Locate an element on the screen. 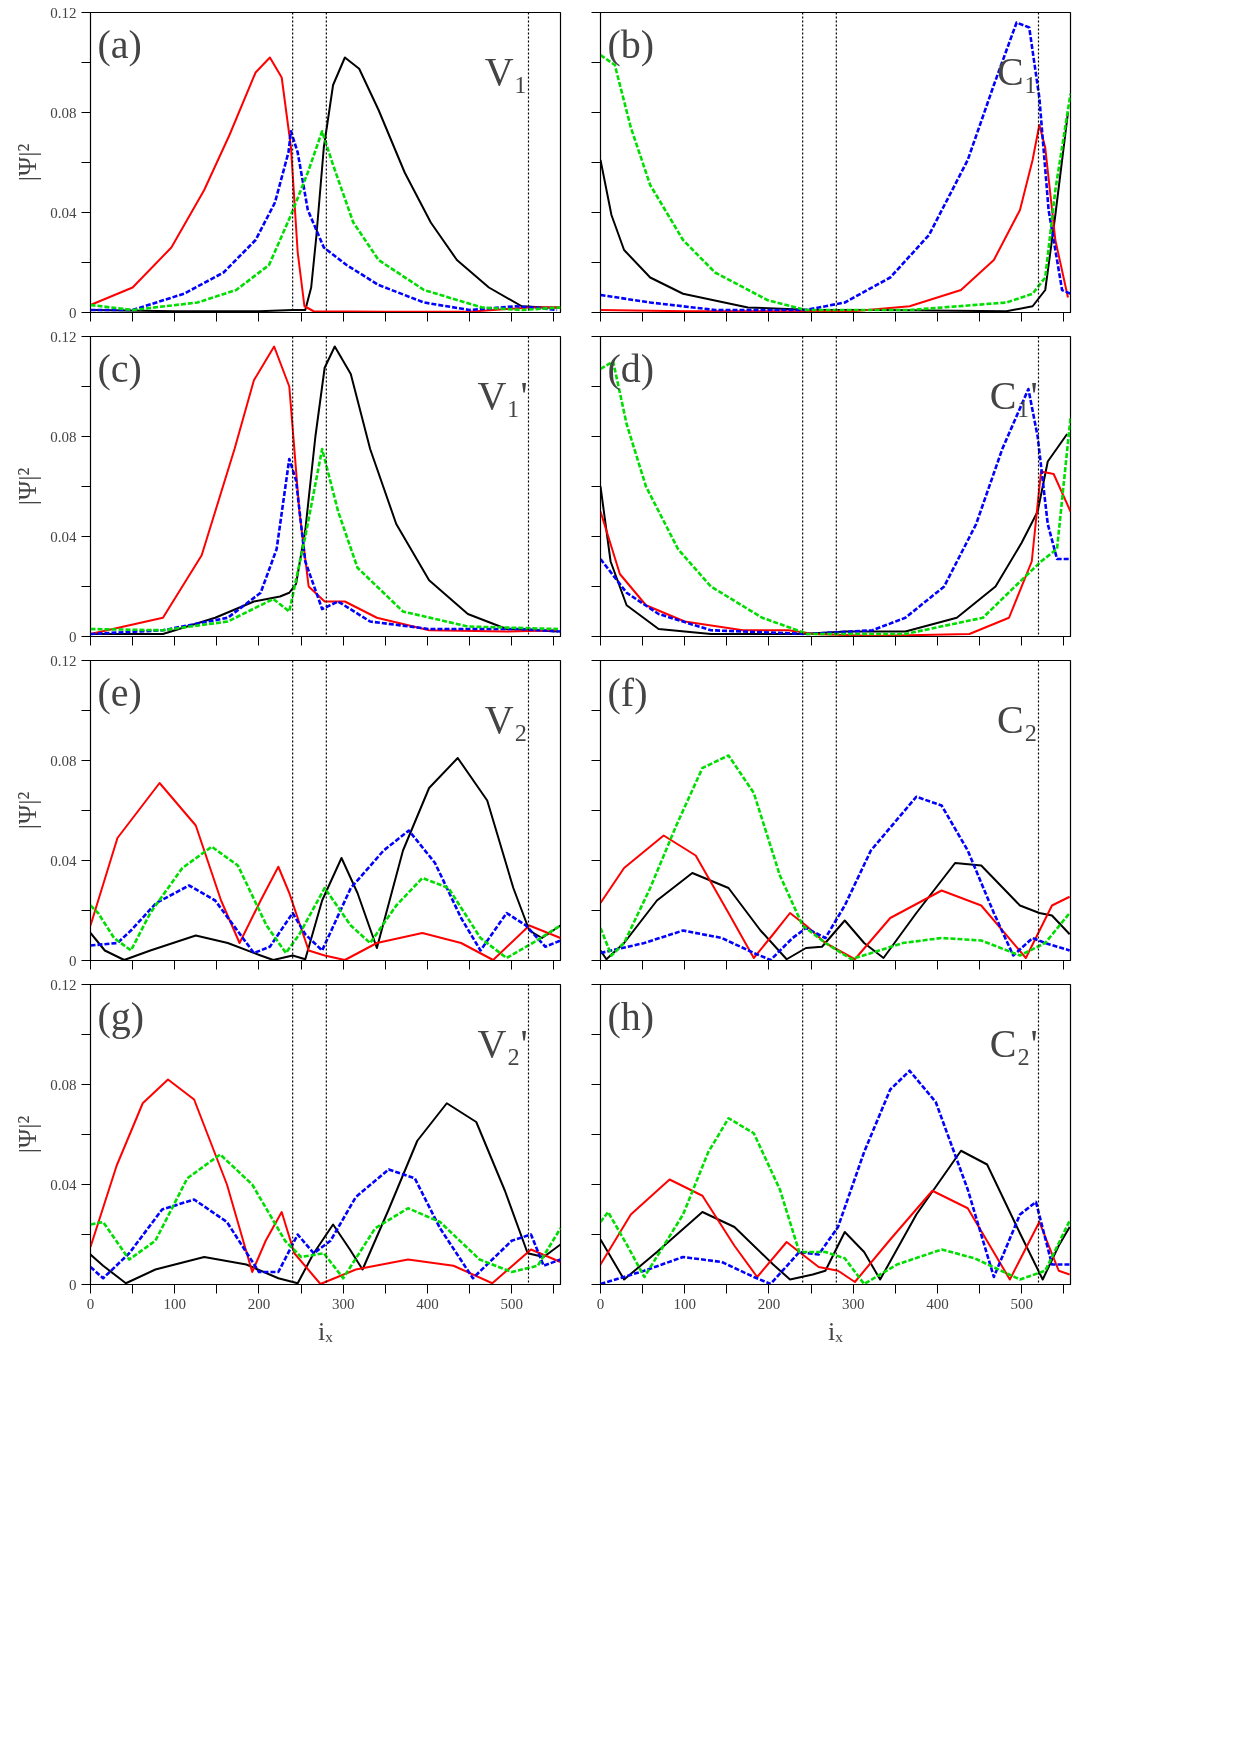  annotation: (e) is located at coordinates (119, 692).